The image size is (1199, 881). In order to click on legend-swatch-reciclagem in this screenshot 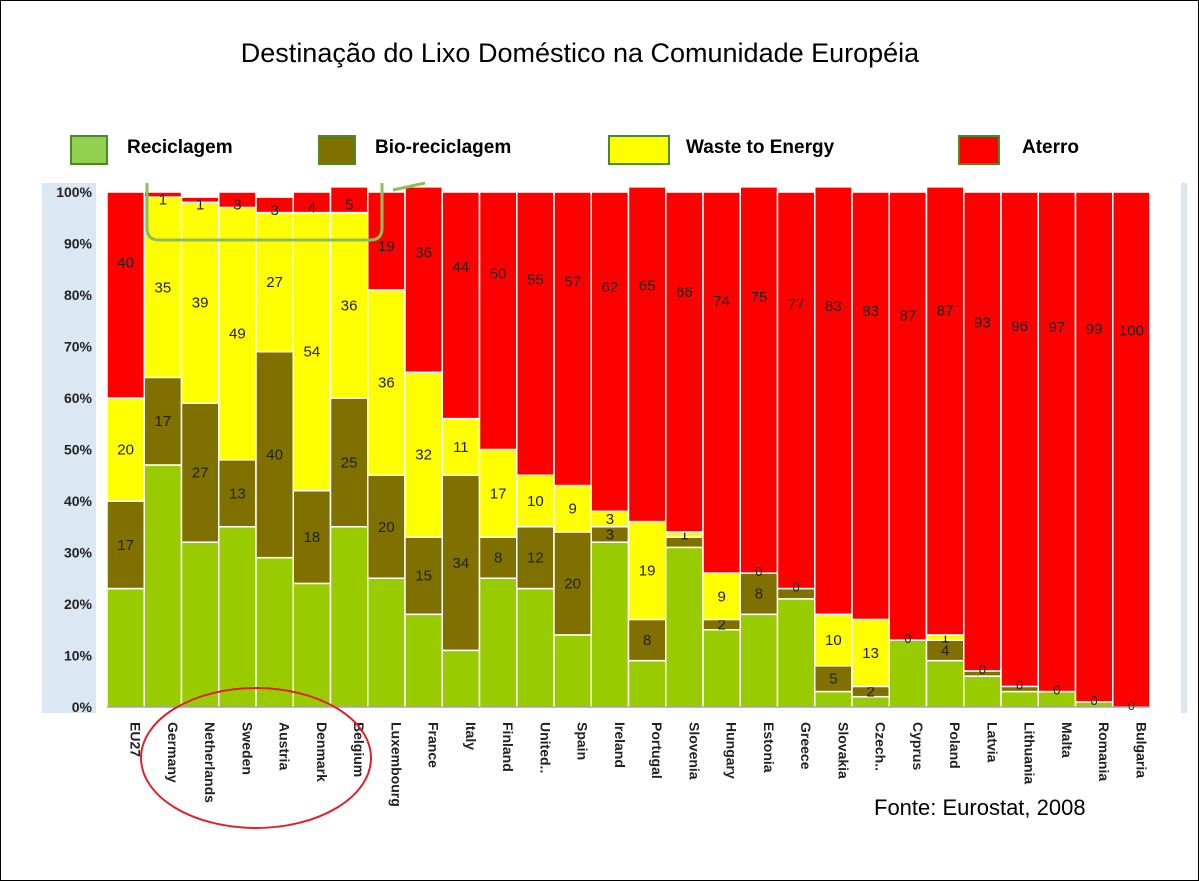, I will do `click(89, 150)`.